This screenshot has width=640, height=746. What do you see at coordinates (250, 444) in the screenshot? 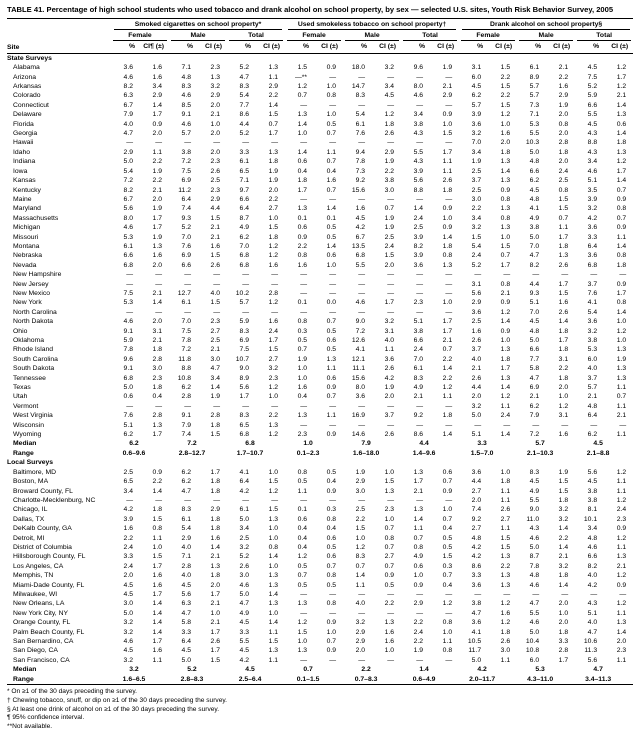
I see `summary-cell: 6.8` at bounding box center [250, 444].